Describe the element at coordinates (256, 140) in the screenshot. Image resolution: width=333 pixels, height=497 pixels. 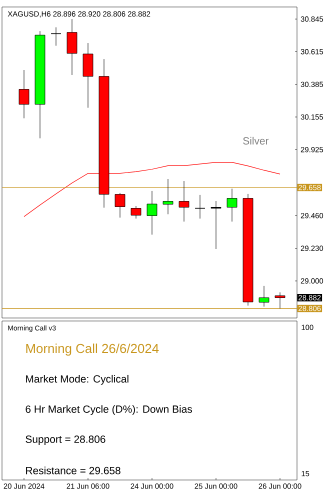
I see `annotation: Silver` at that location.